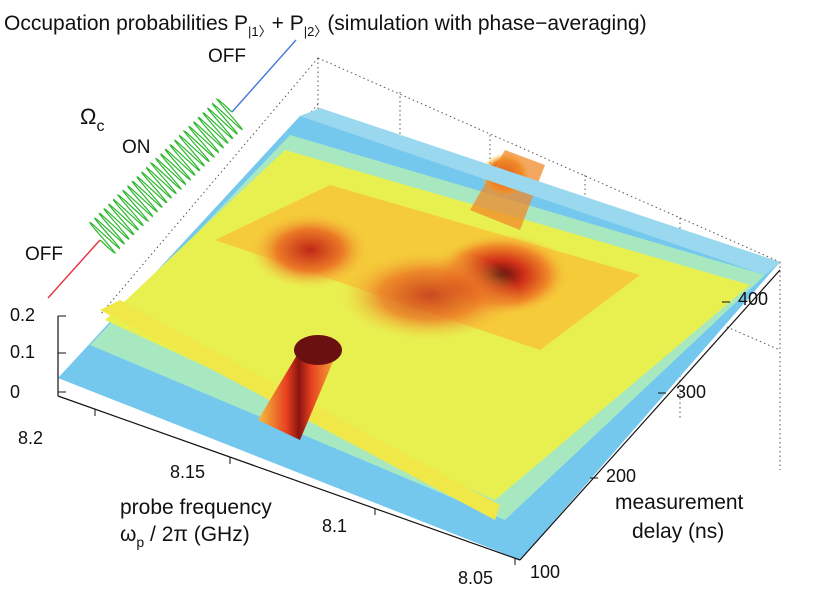  Describe the element at coordinates (30, 438) in the screenshot. I see `x-tick-label: 8.2` at that location.